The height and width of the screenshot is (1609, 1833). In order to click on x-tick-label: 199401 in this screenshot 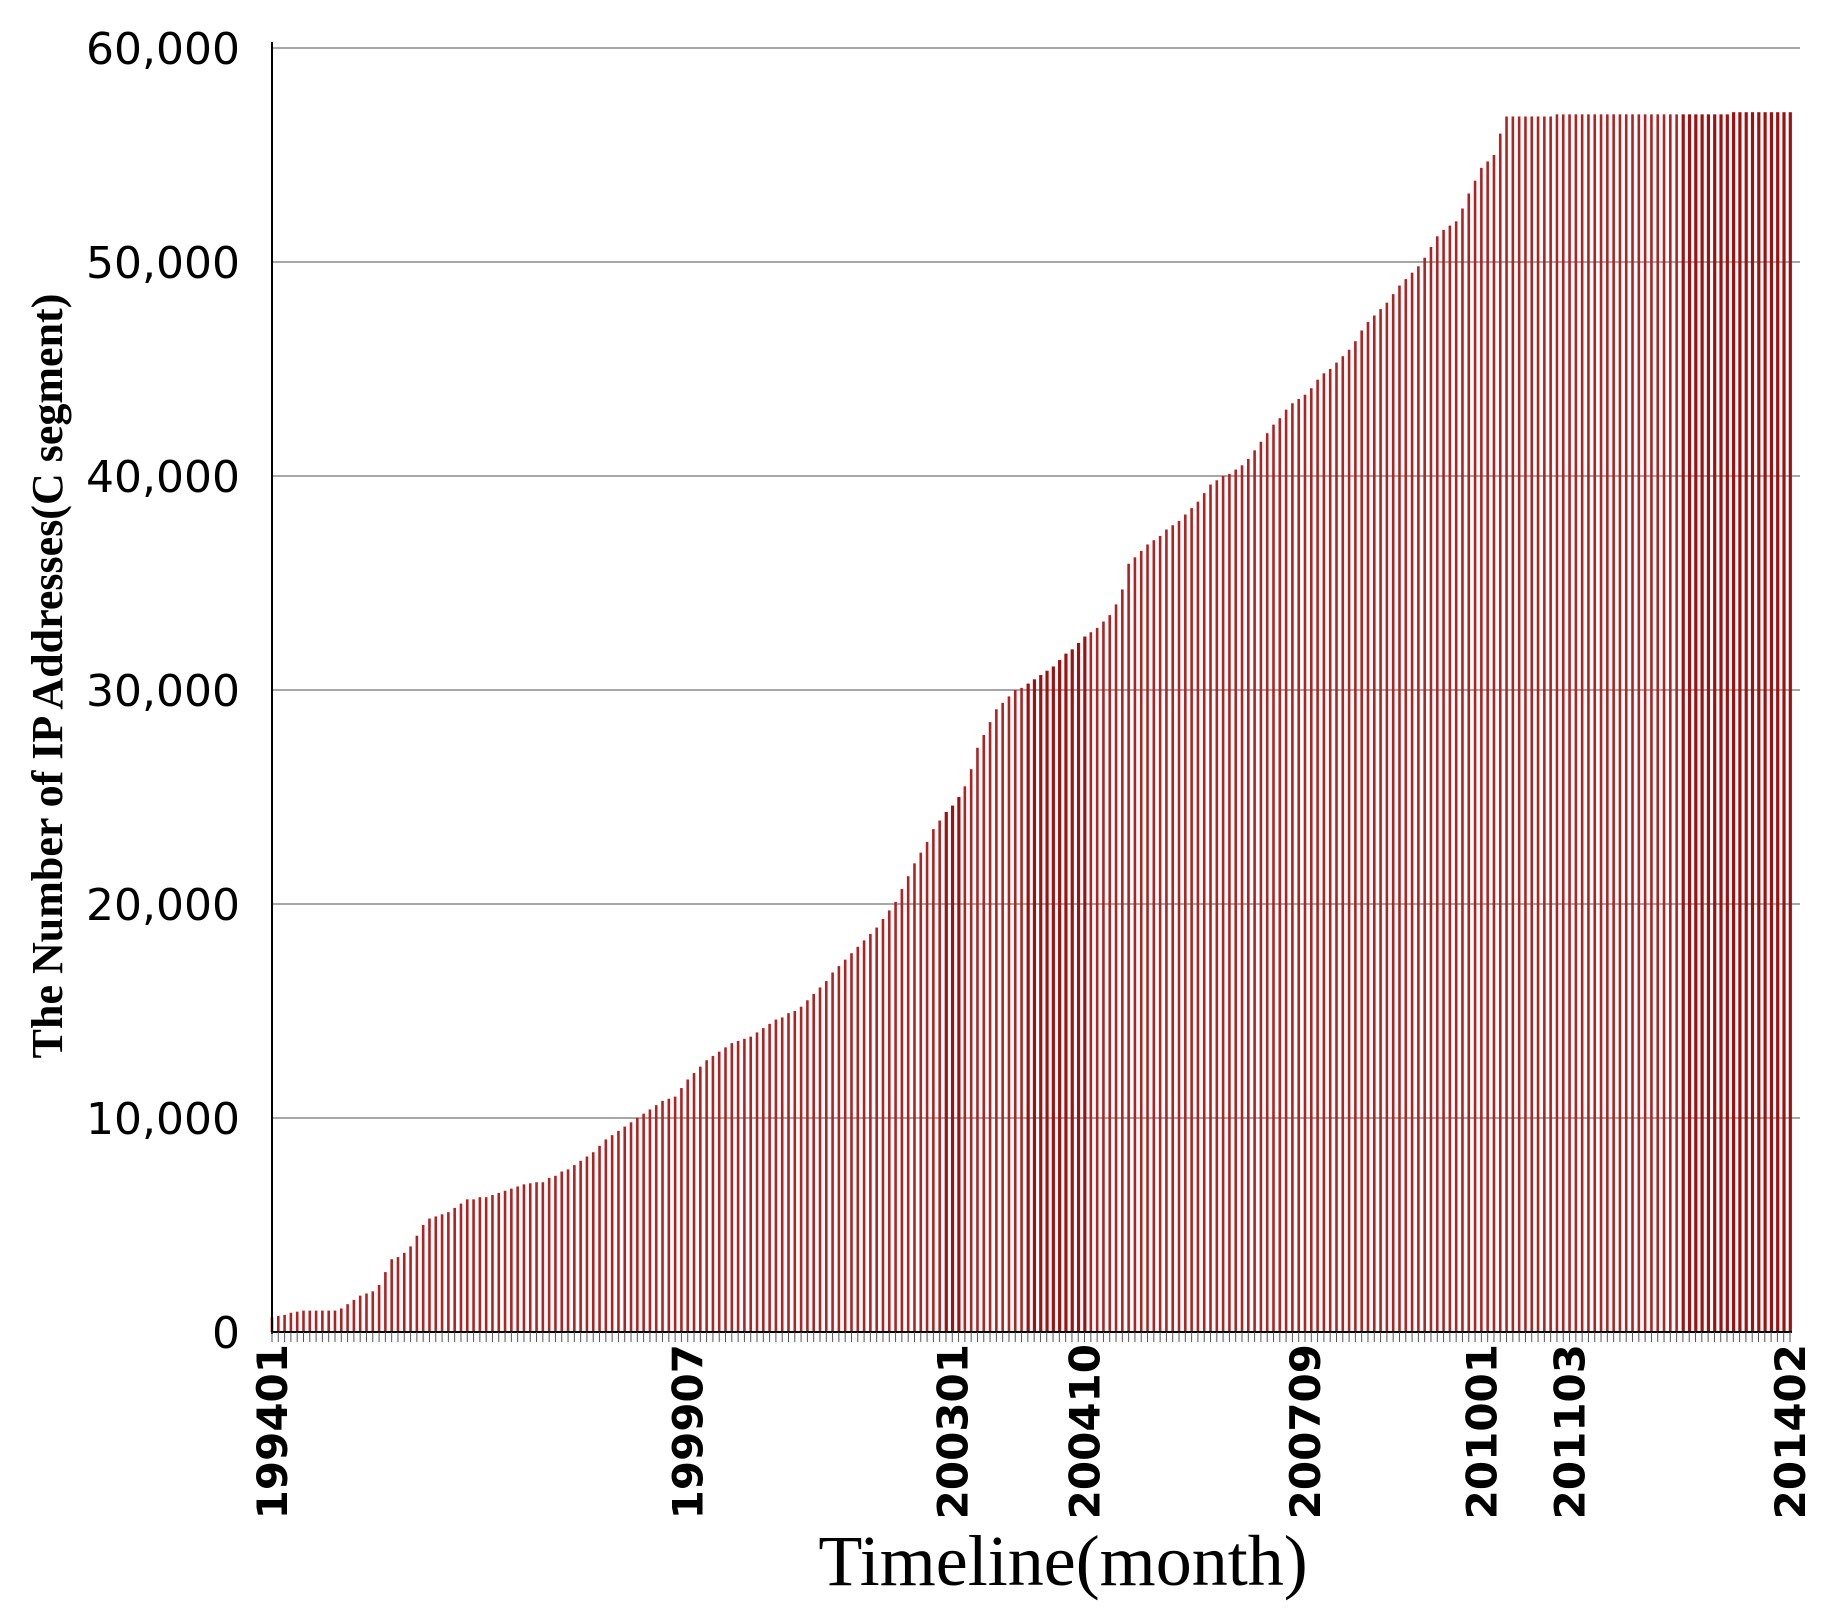, I will do `click(272, 1431)`.